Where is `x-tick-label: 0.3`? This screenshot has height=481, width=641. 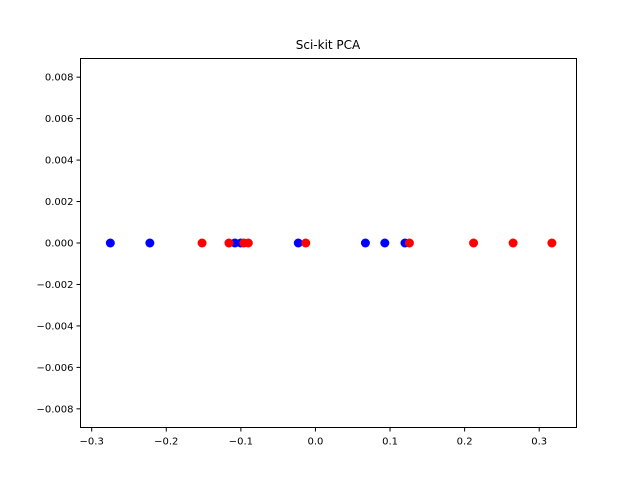
x-tick-label: 0.3 is located at coordinates (539, 442).